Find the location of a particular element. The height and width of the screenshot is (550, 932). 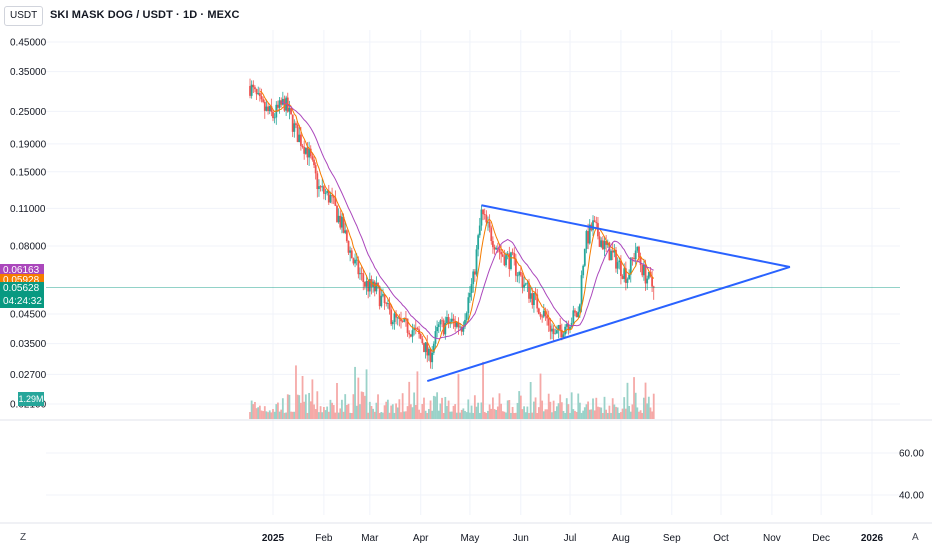

lower-line is located at coordinates (608, 324).